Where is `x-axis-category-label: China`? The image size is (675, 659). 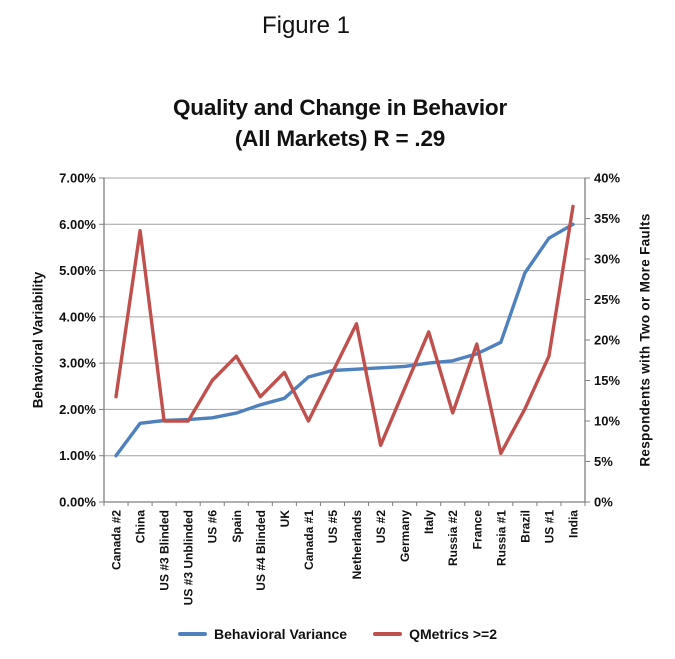 x-axis-category-label: China is located at coordinates (141, 527).